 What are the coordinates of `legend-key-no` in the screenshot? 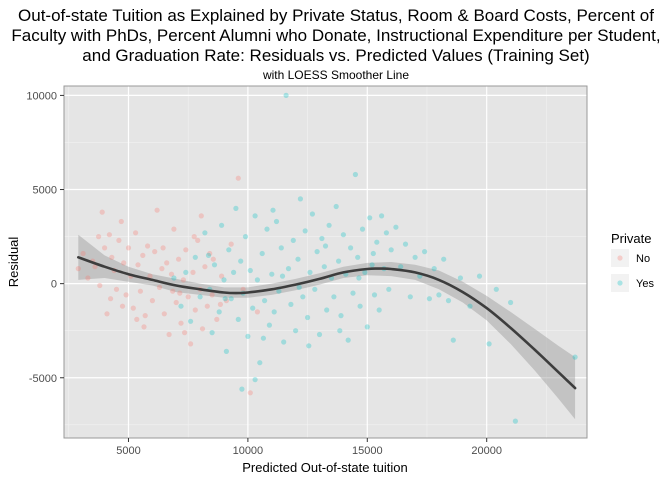 It's located at (620, 258).